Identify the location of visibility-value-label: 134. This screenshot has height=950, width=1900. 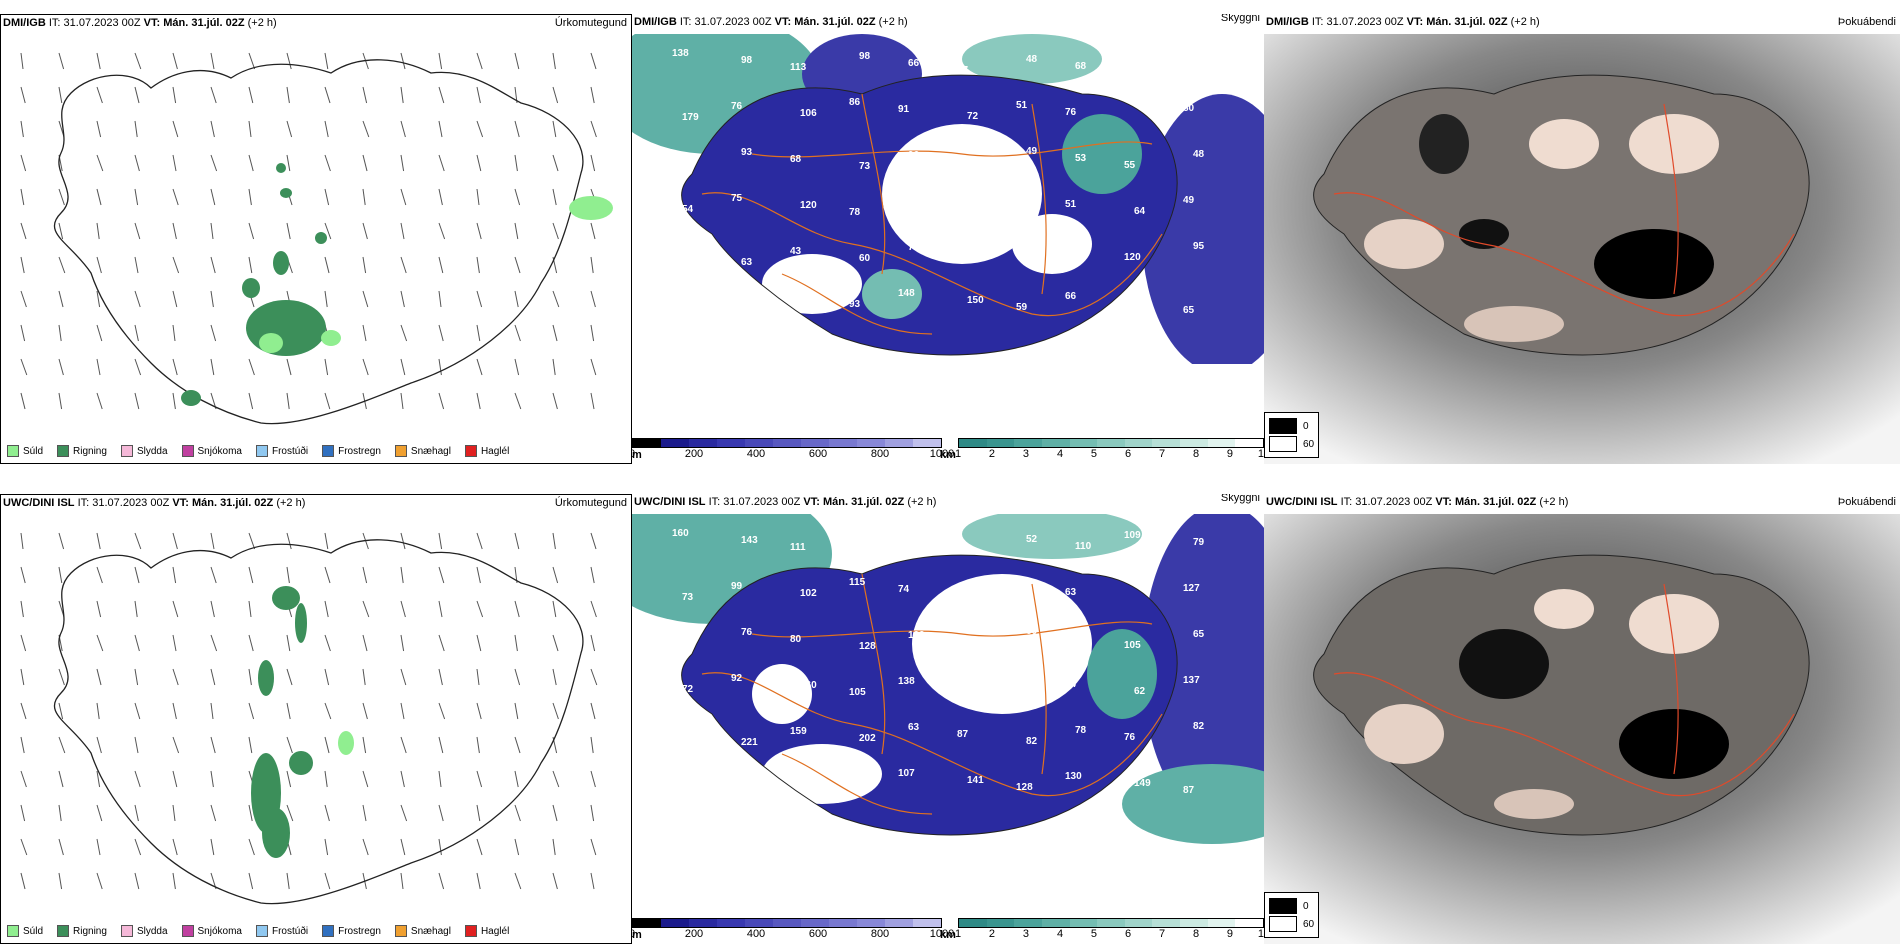
(975, 688).